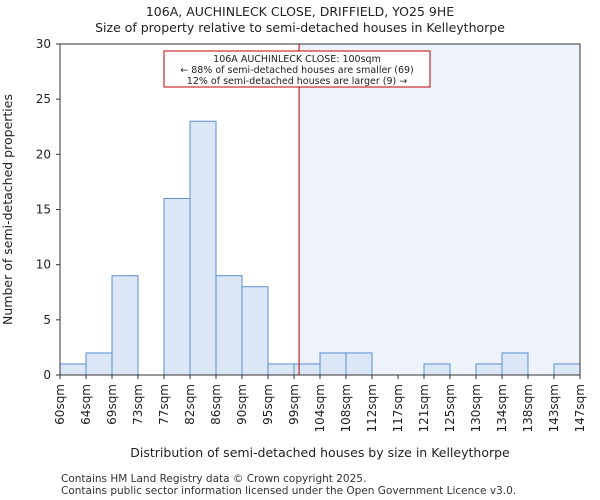  Describe the element at coordinates (502, 408) in the screenshot. I see `x-tick-label: 134sqm` at that location.